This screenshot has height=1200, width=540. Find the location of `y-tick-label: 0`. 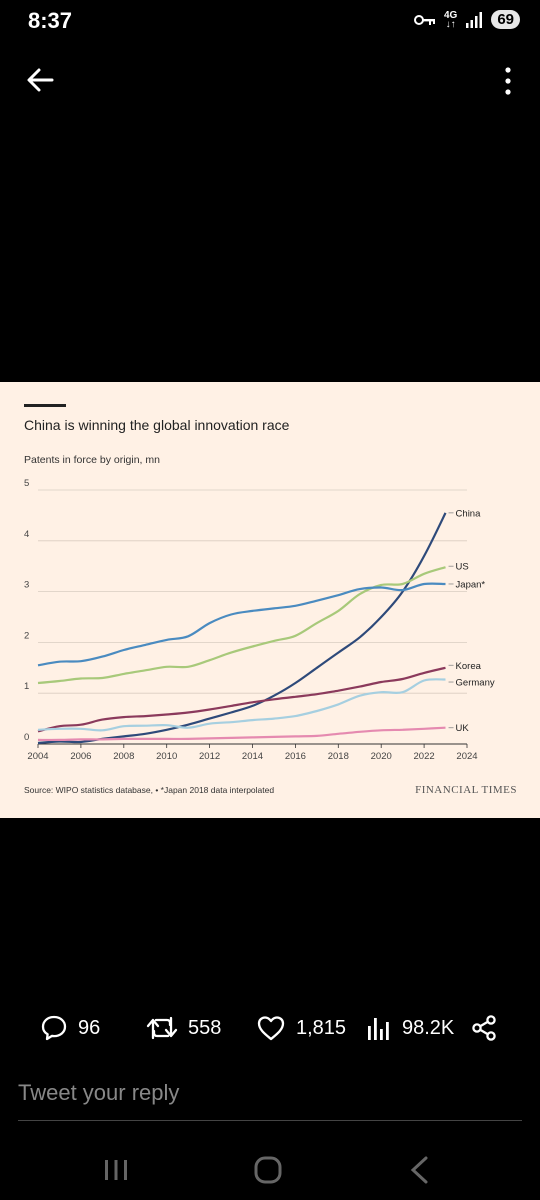

y-tick-label: 0 is located at coordinates (26, 737).